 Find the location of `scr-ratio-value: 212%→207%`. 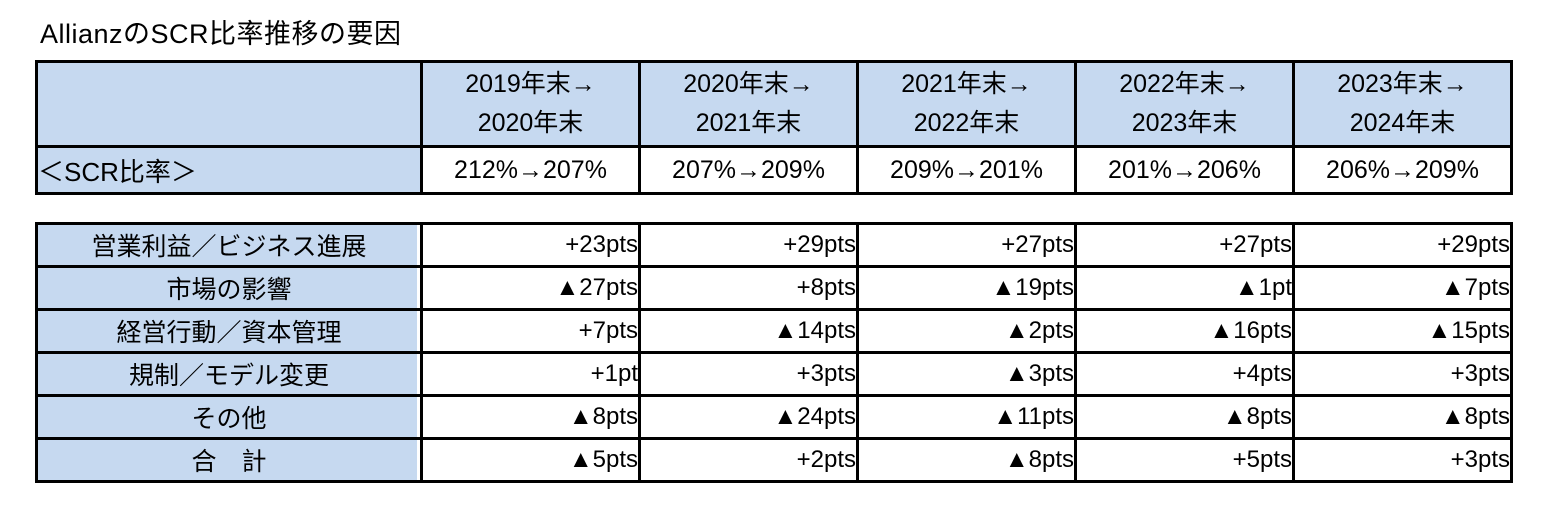

scr-ratio-value: 212%→207% is located at coordinates (530, 170).